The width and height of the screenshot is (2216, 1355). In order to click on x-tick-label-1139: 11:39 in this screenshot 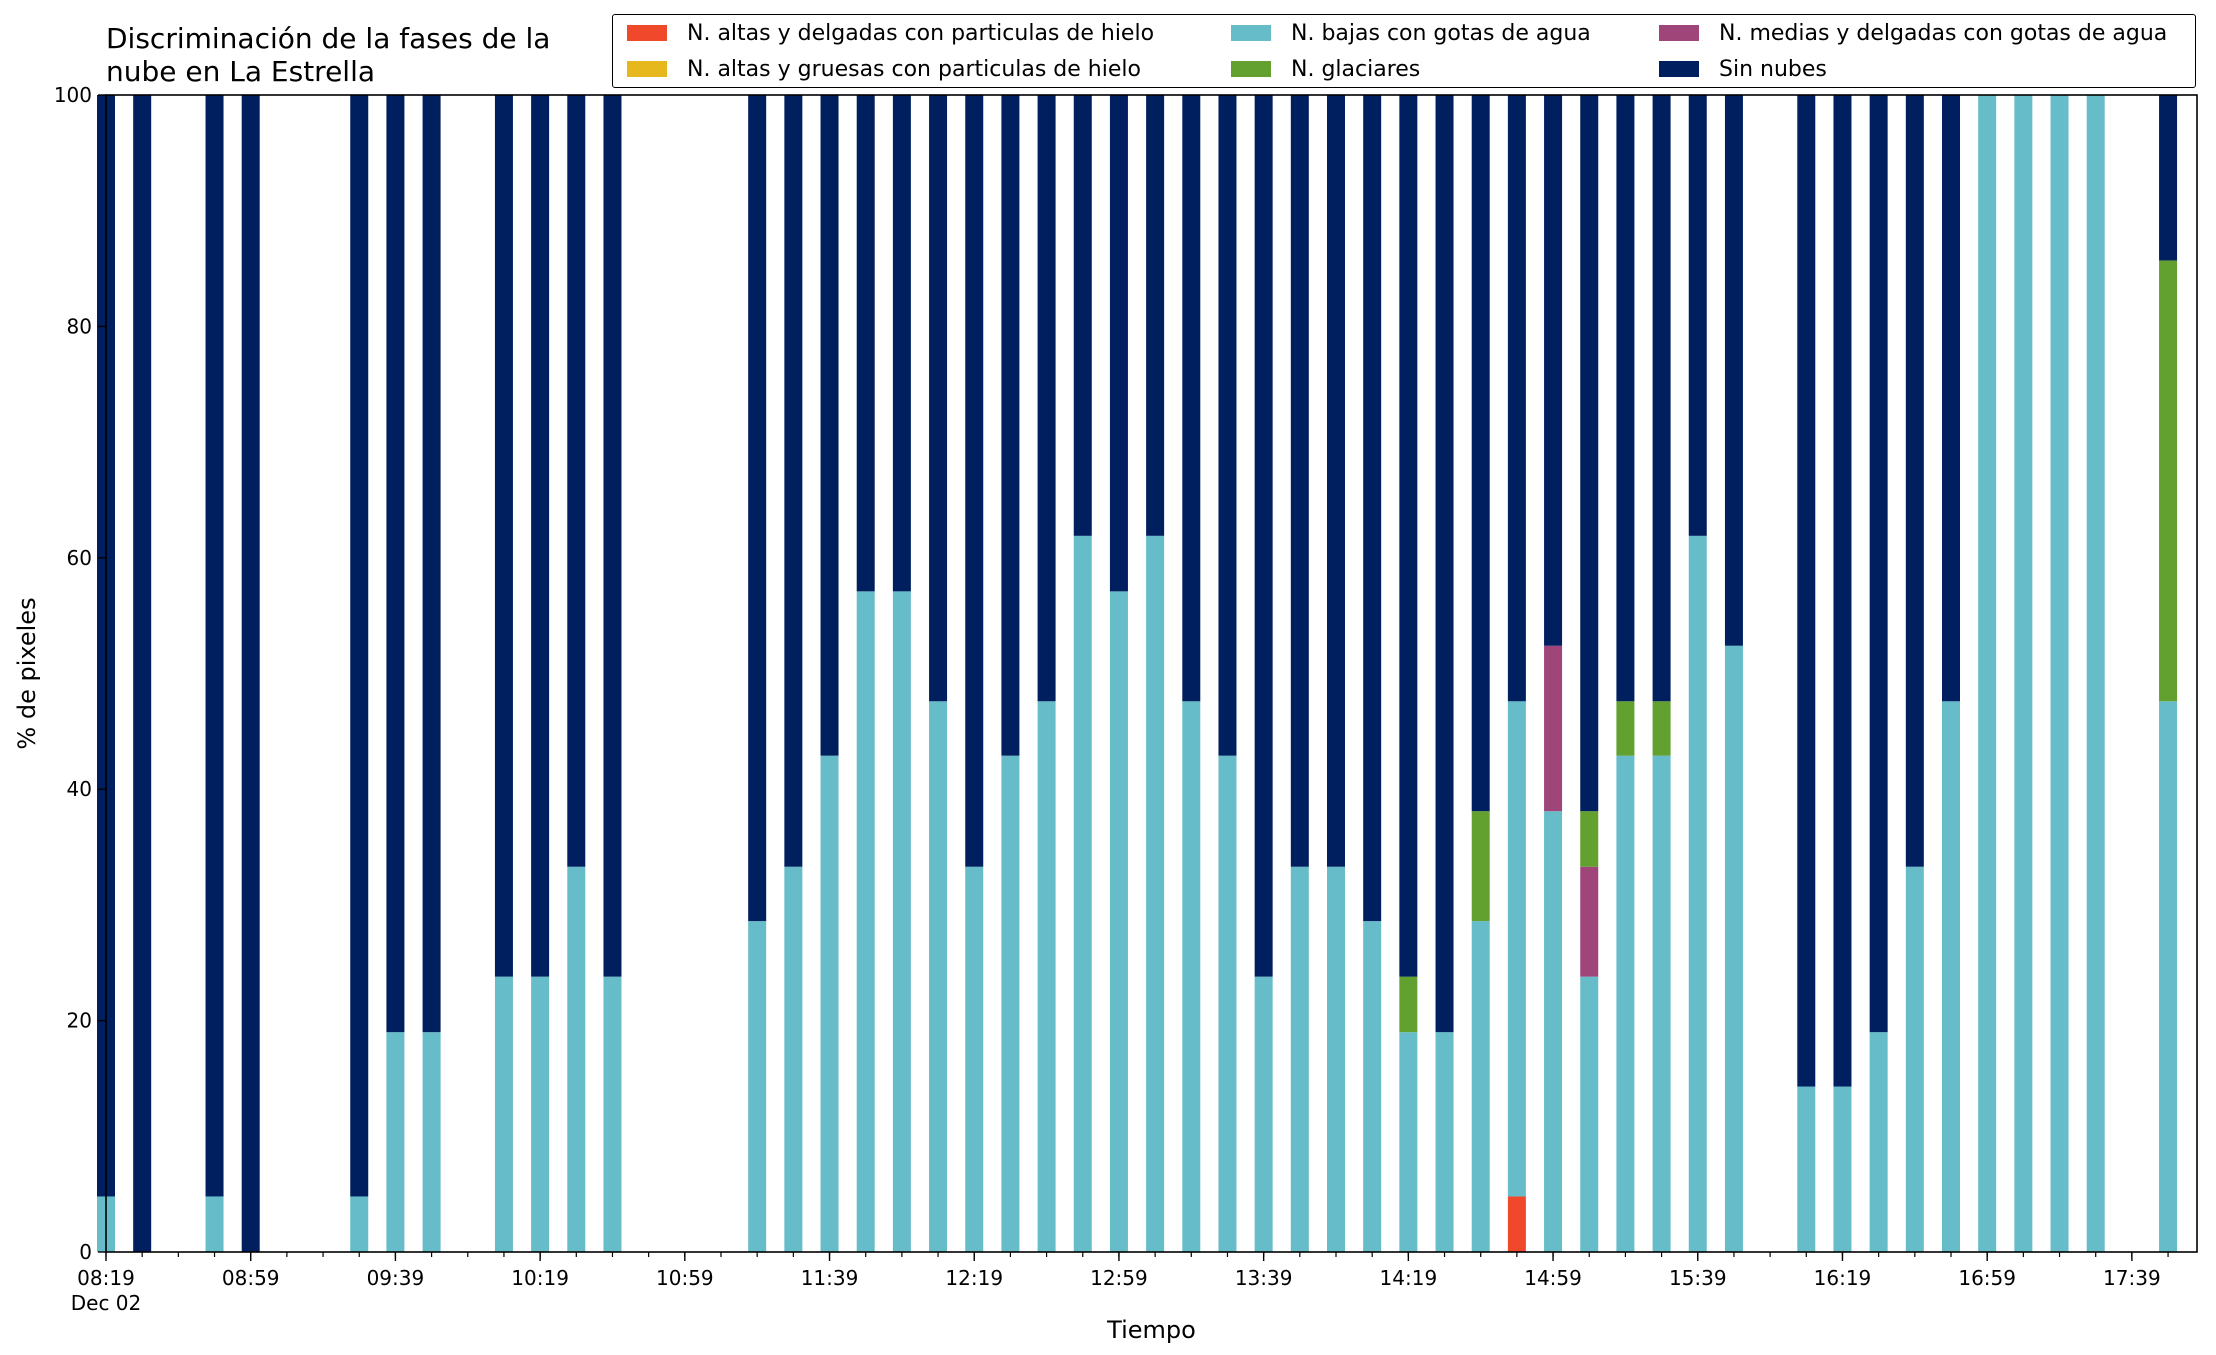, I will do `click(830, 1278)`.